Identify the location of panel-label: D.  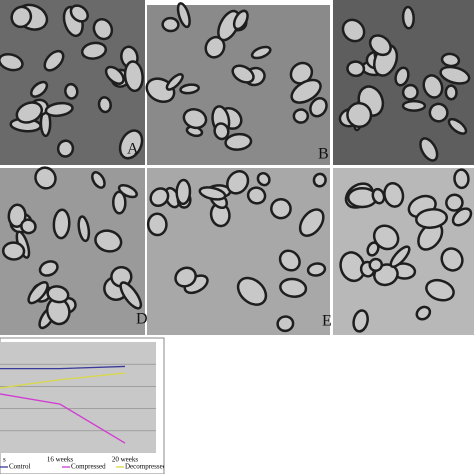
(142, 319).